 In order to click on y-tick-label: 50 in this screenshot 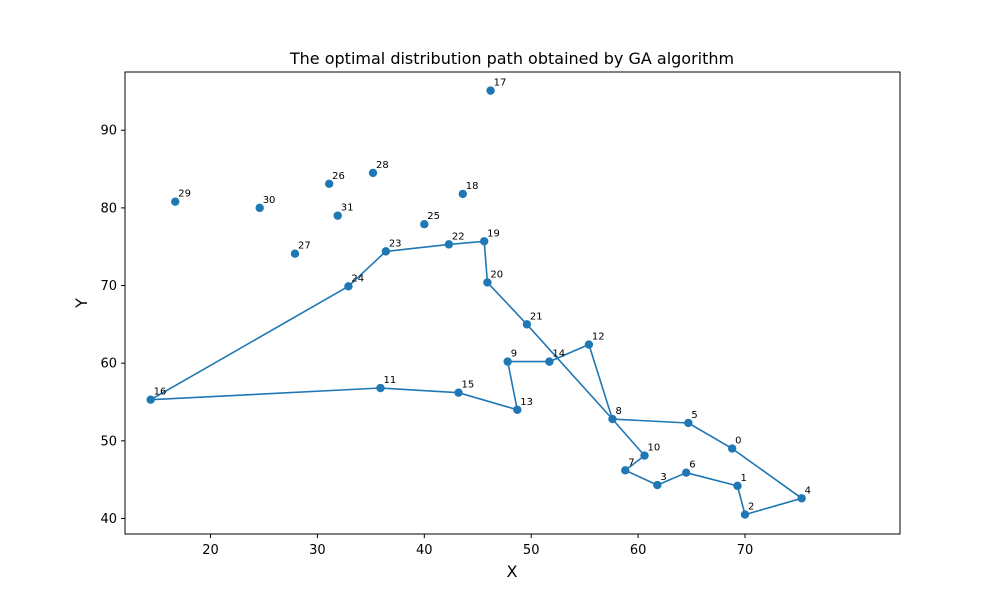, I will do `click(108, 441)`.